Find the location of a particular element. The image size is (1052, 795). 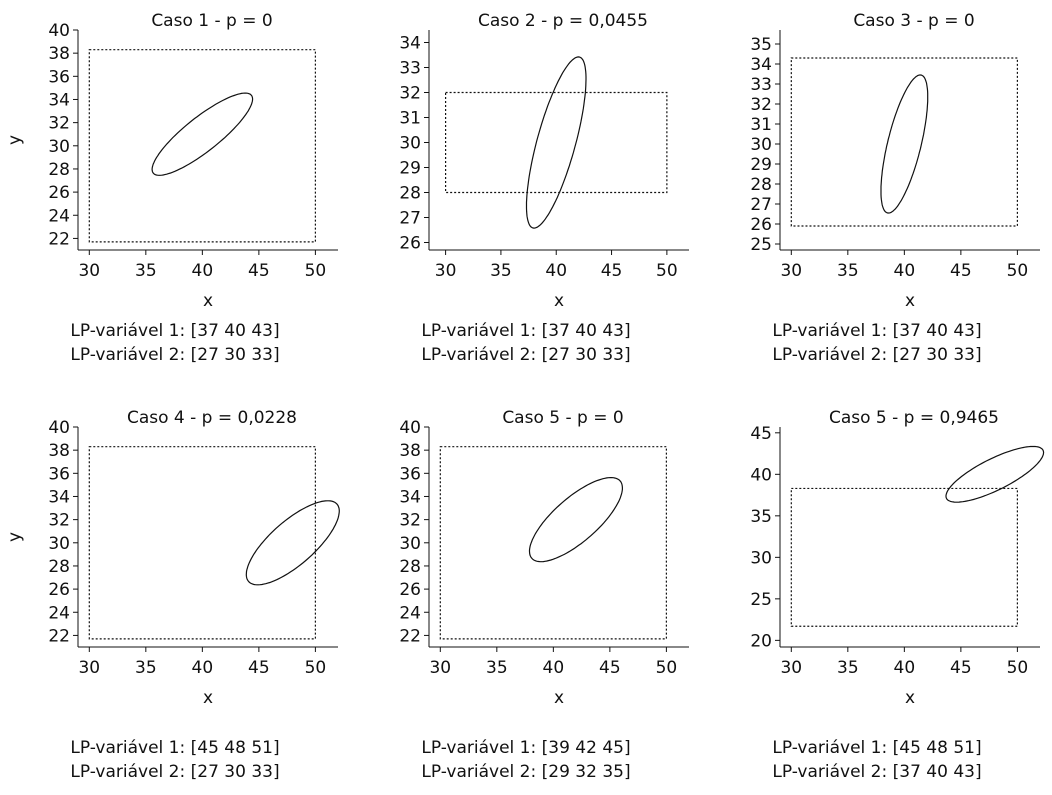

y-tick-label: 45 is located at coordinates (761, 434).